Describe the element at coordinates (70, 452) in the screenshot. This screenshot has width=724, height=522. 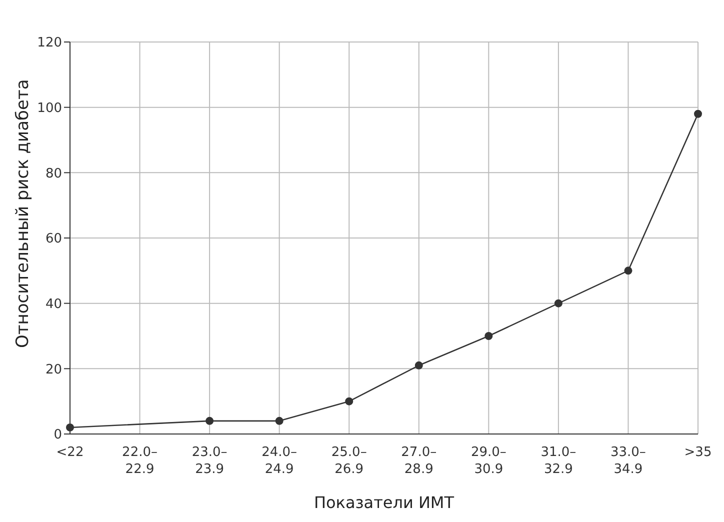
I see `x-tick-label: <22` at that location.